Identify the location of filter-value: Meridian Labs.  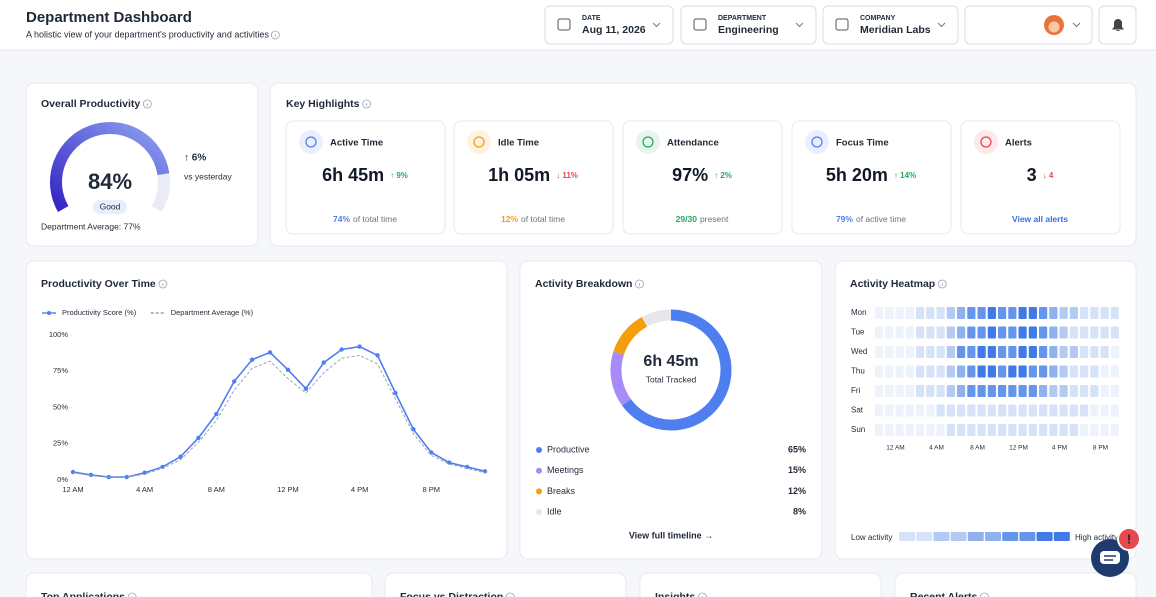
(895, 30).